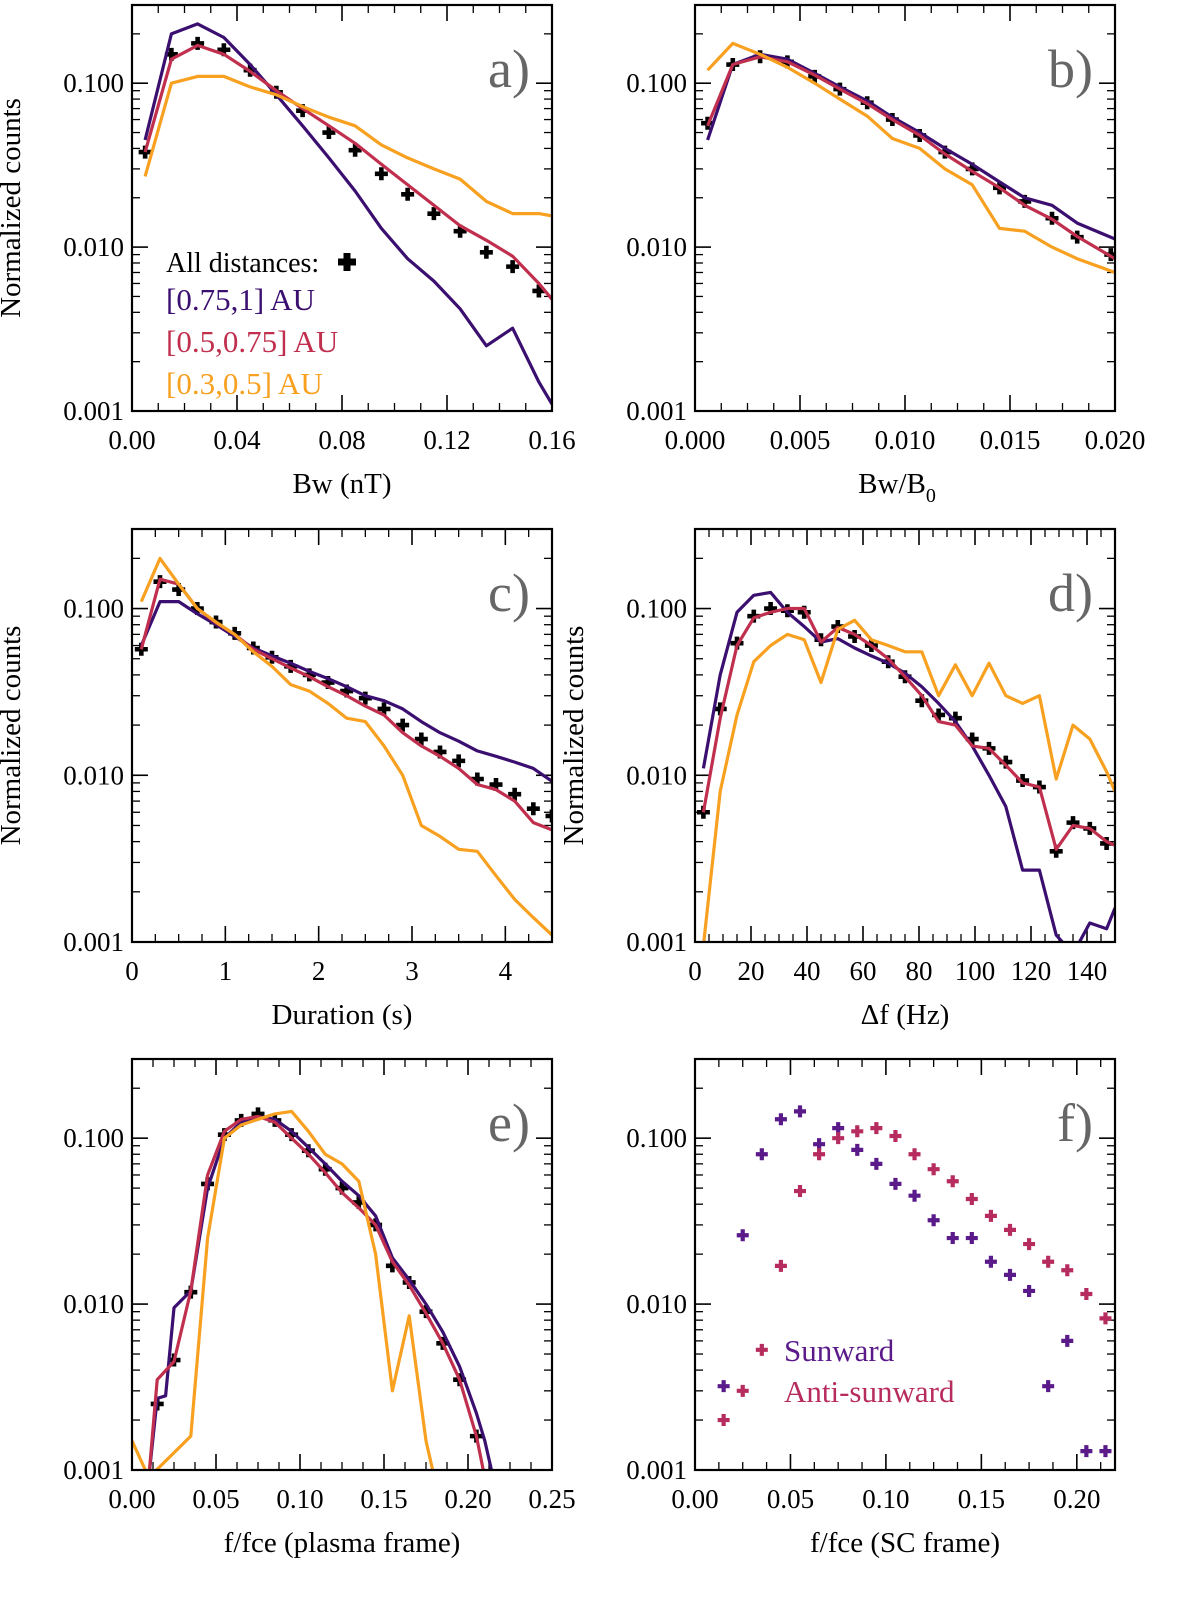 Image resolution: width=1200 pixels, height=1602 pixels. Describe the element at coordinates (869, 1371) in the screenshot. I see `legend-direction: Sunward Anti-sunward` at that location.